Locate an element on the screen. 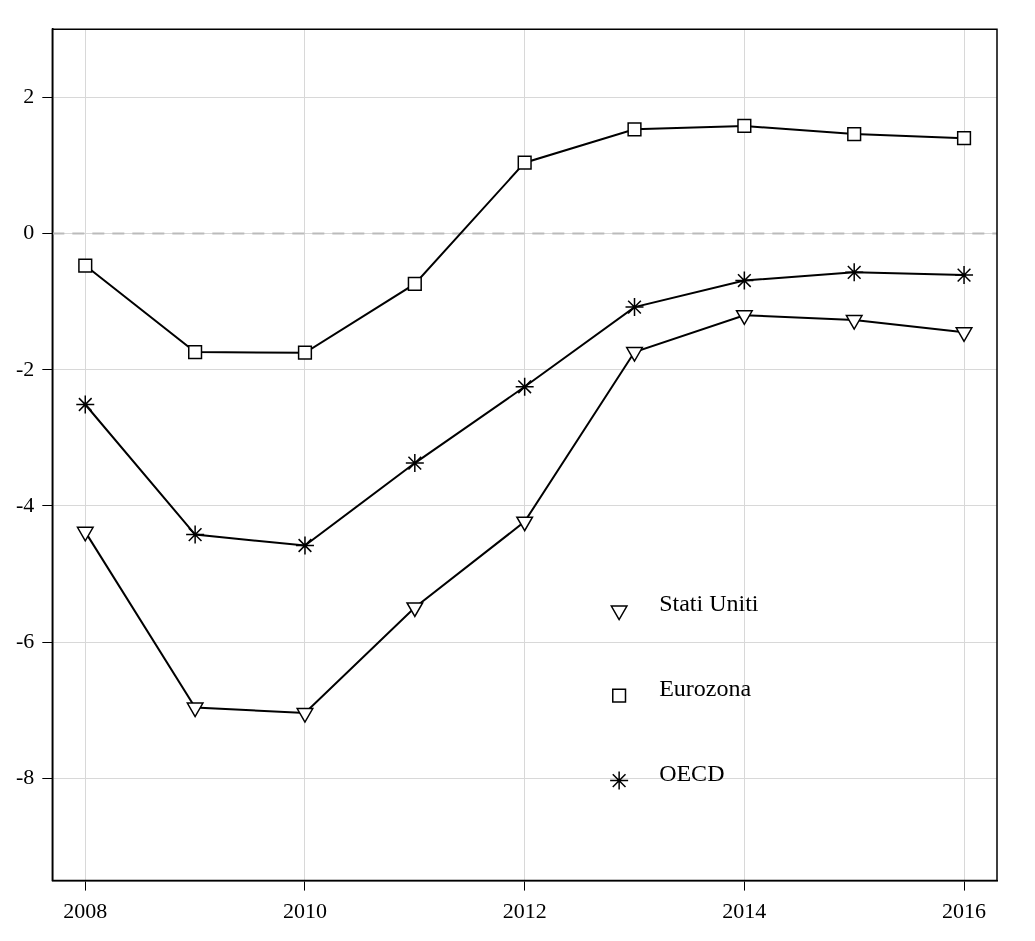 The image size is (1035, 941). x-tick-label: 2010 is located at coordinates (304, 910).